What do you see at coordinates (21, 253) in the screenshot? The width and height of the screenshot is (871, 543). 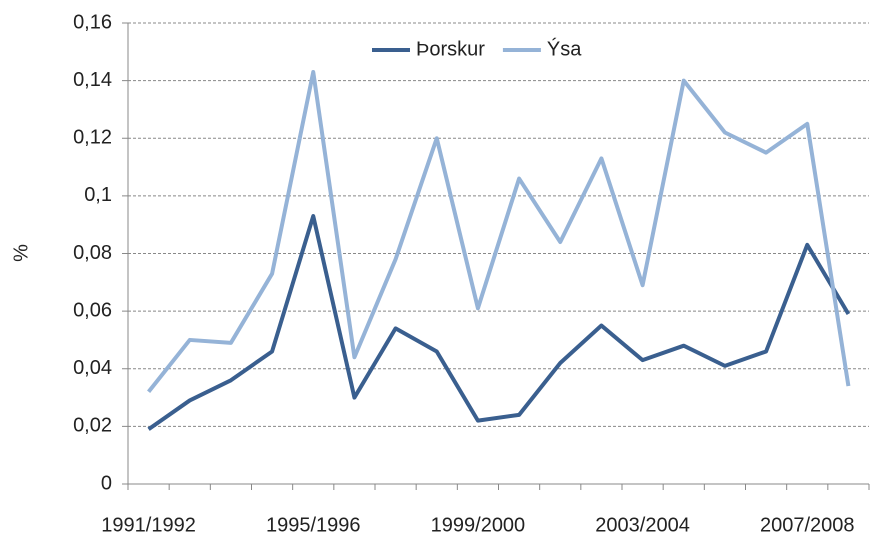 I see `y-axis-label: %` at bounding box center [21, 253].